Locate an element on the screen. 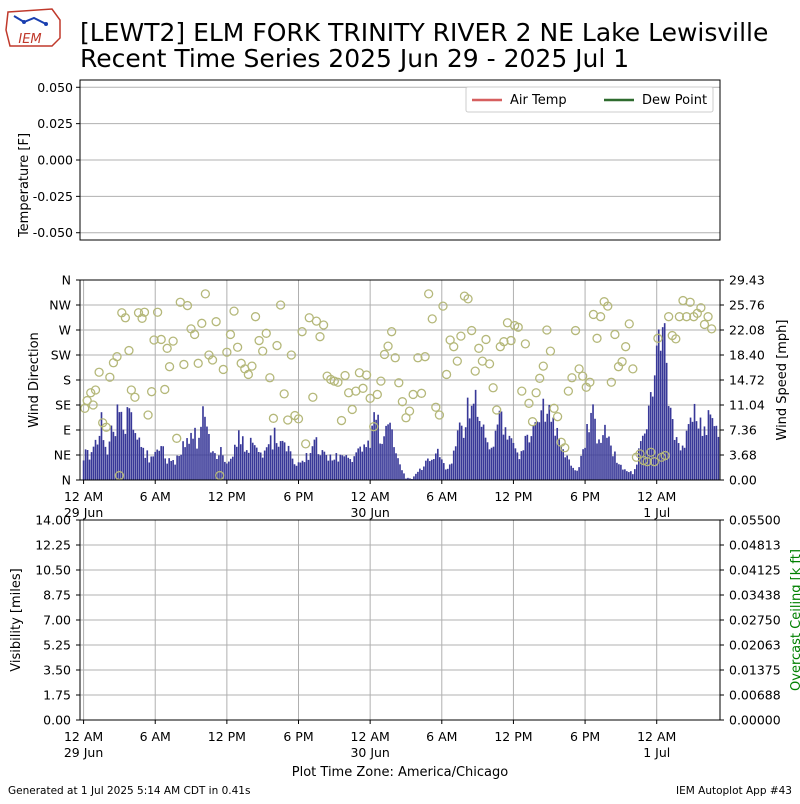  visibility-tick-label: 7.00 is located at coordinates (57, 620).